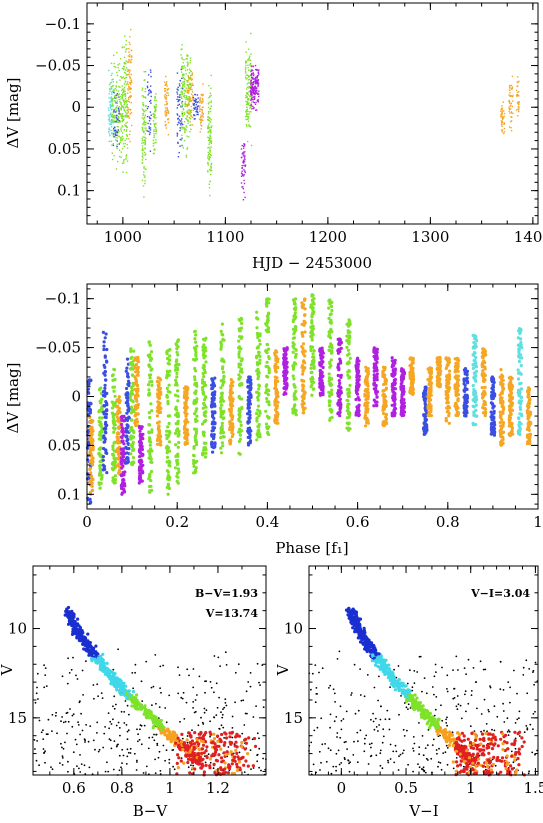  Describe the element at coordinates (528, 237) in the screenshot. I see `x-tick-label: 1400` at that location.